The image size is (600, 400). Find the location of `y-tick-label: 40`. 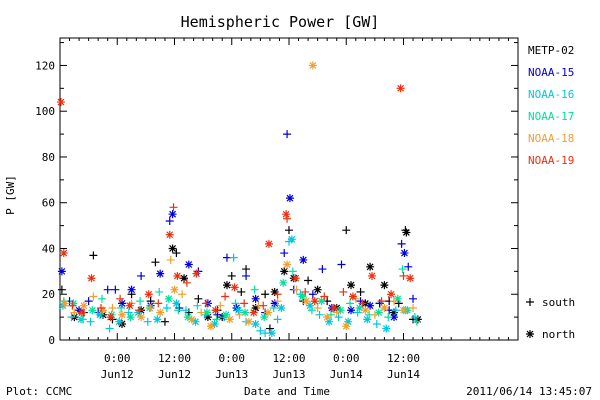

y-tick-label: 40 is located at coordinates (48, 248).